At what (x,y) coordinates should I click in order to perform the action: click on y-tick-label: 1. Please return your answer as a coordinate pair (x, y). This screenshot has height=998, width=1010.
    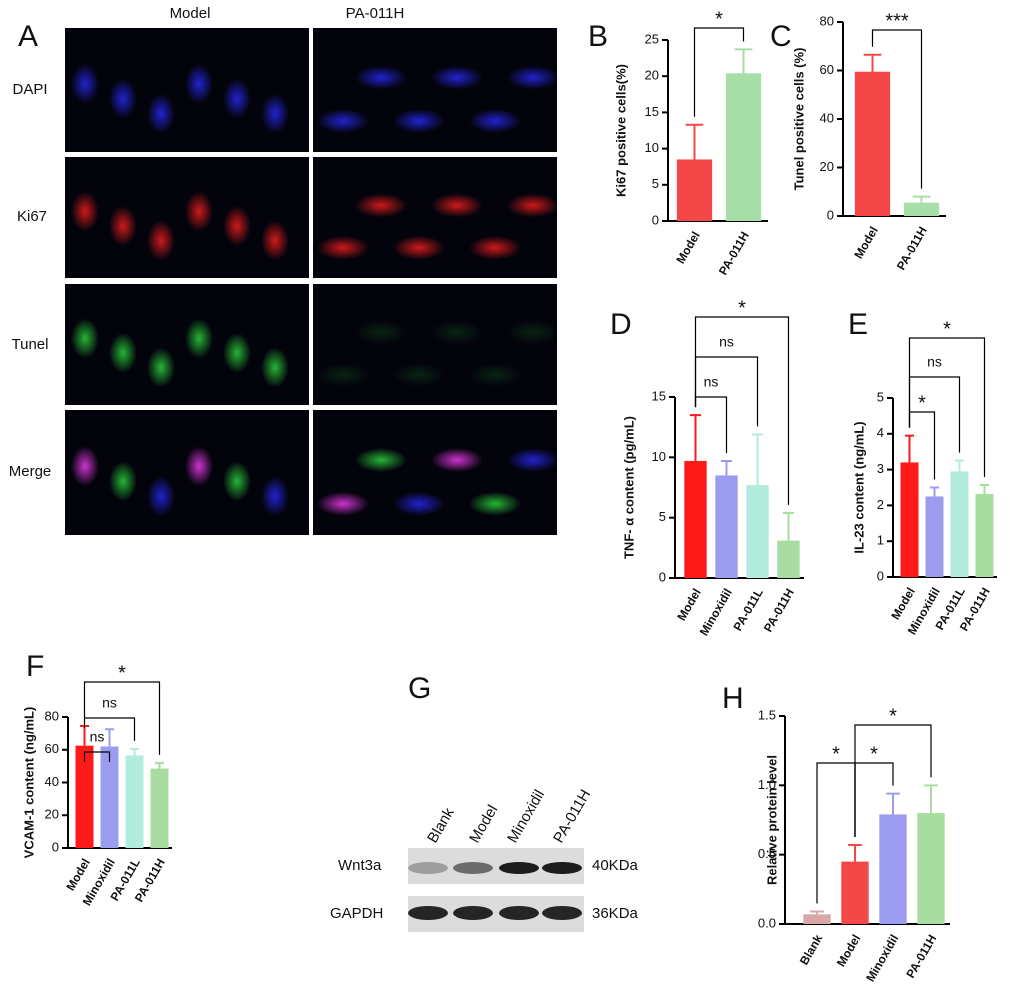
    Looking at the image, I should click on (880, 540).